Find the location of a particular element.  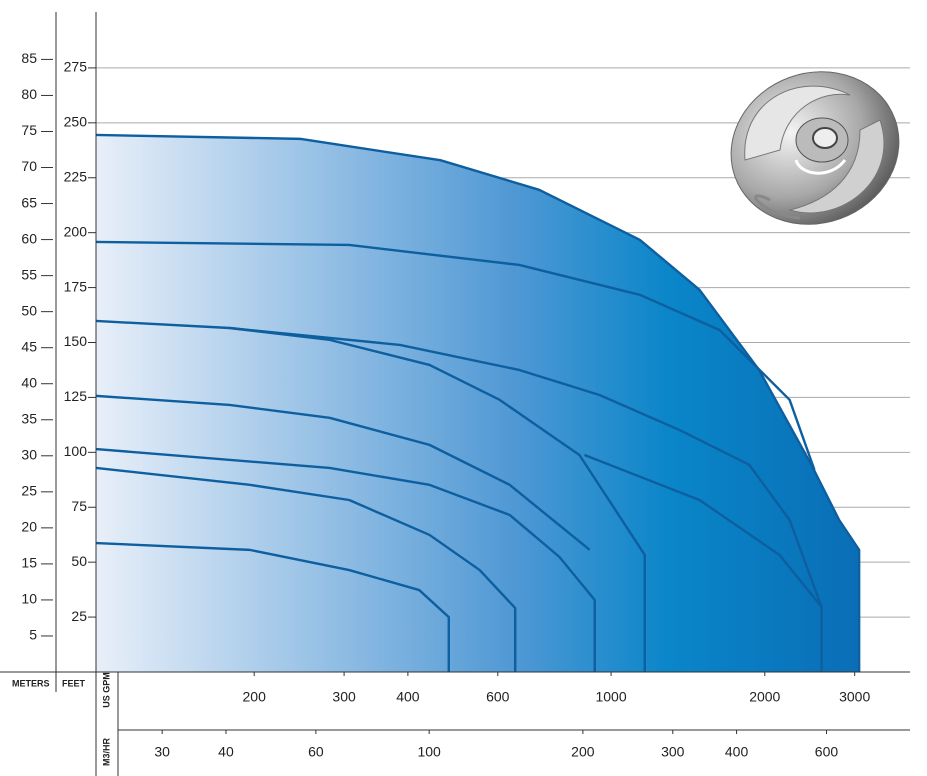

x2-tick-label: 60 is located at coordinates (316, 752).